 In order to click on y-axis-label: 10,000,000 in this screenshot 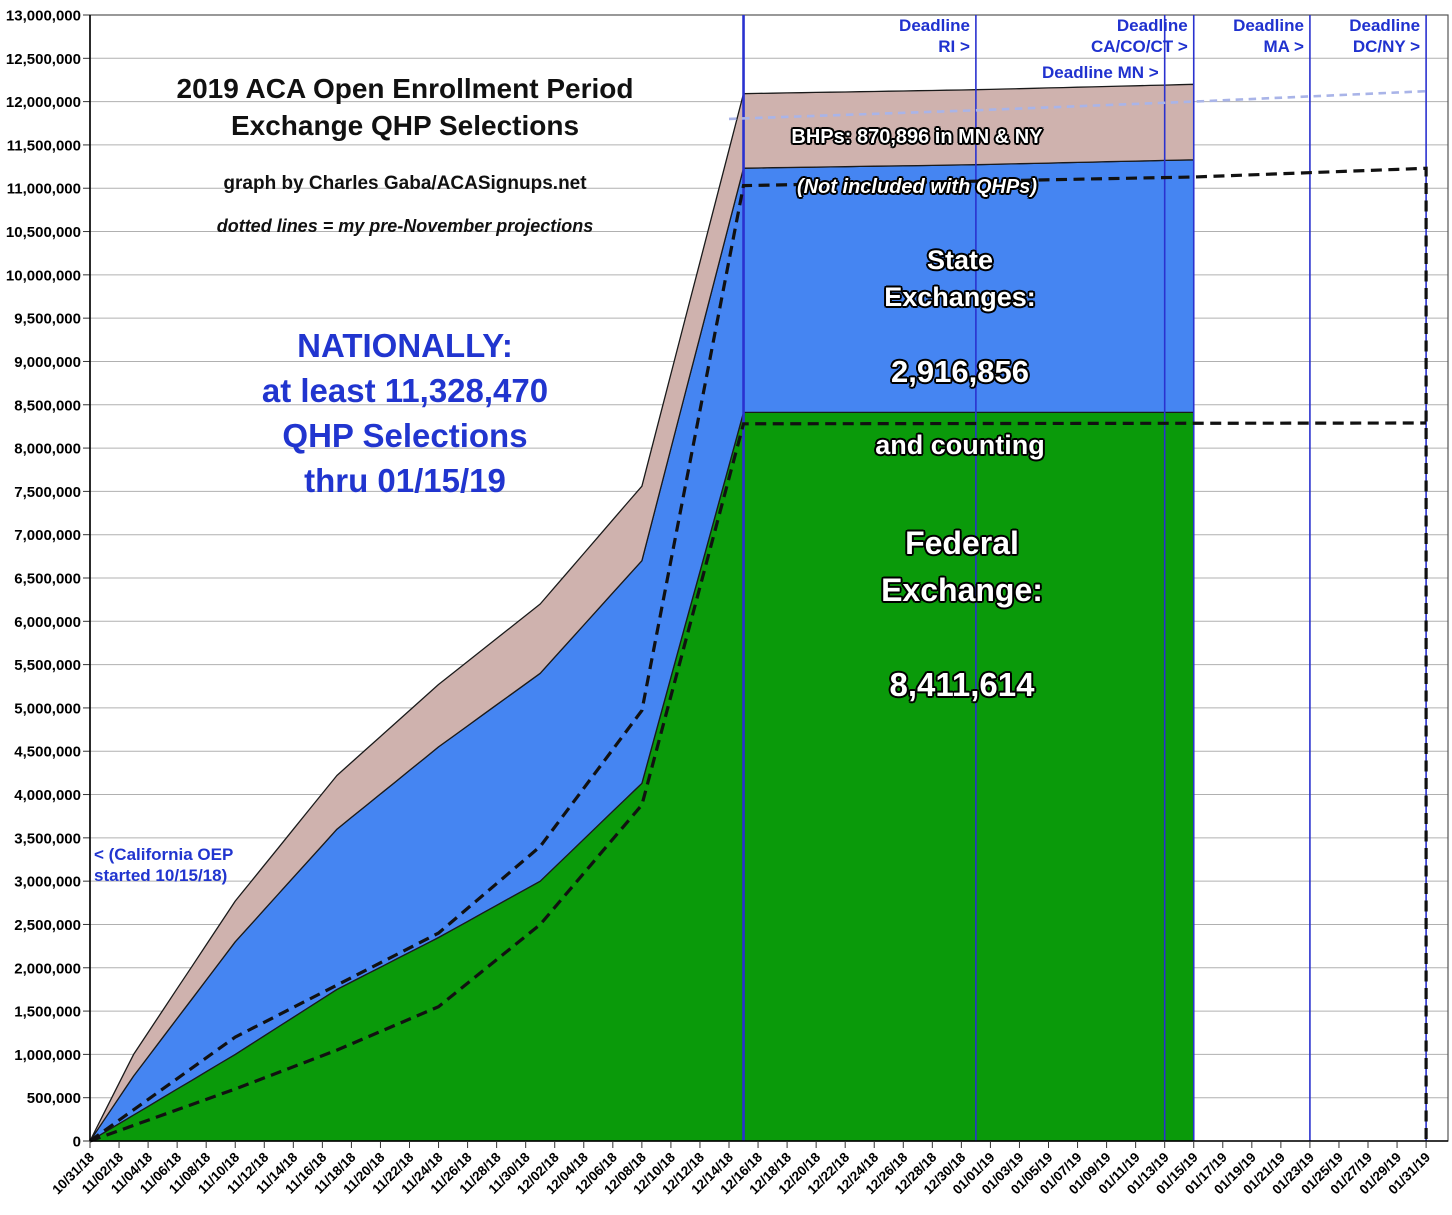, I will do `click(43, 275)`.